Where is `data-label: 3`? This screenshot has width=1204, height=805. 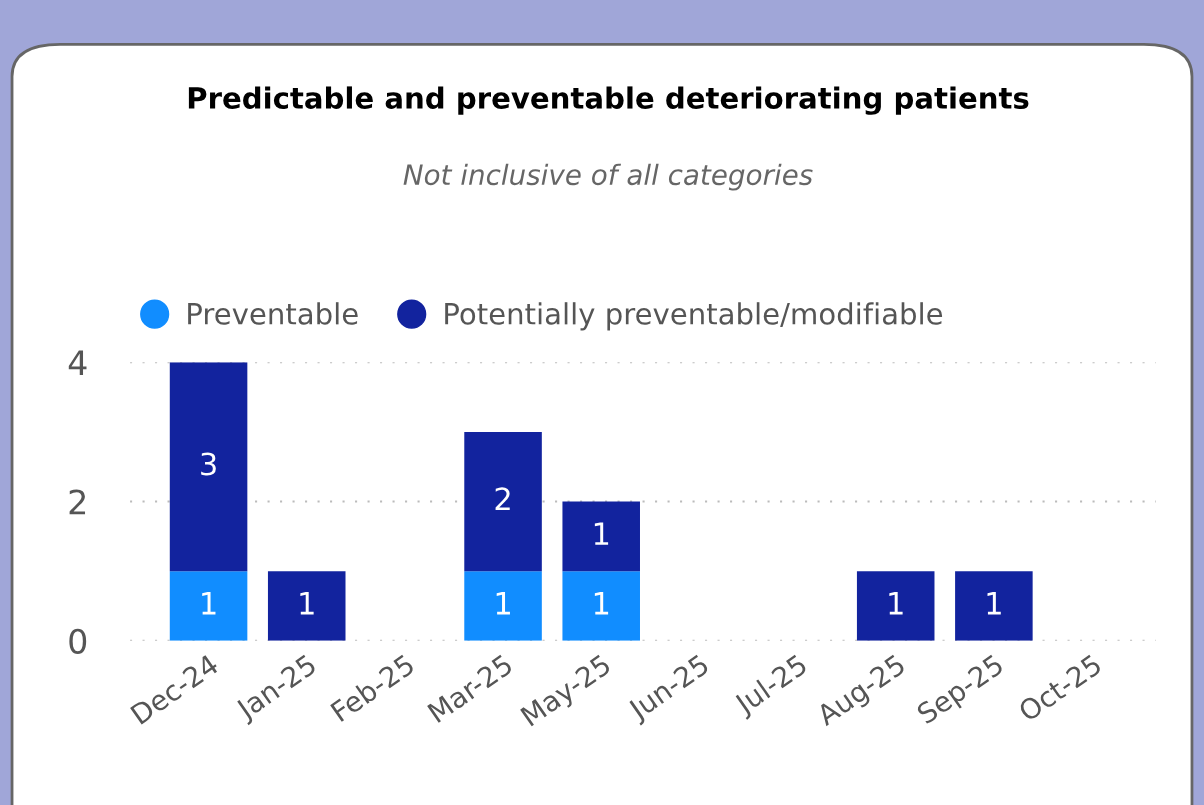 data-label: 3 is located at coordinates (208, 464).